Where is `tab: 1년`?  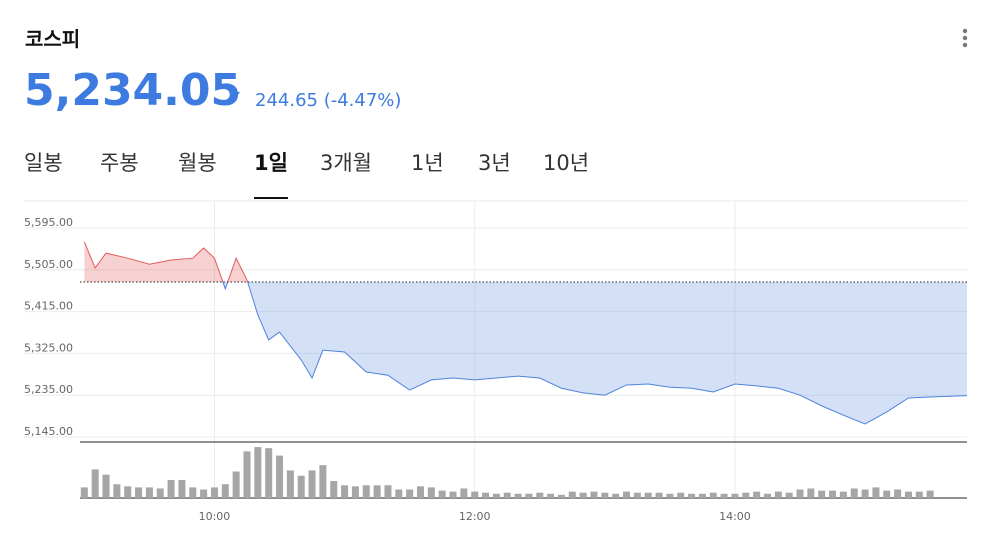 tab: 1년 is located at coordinates (427, 163).